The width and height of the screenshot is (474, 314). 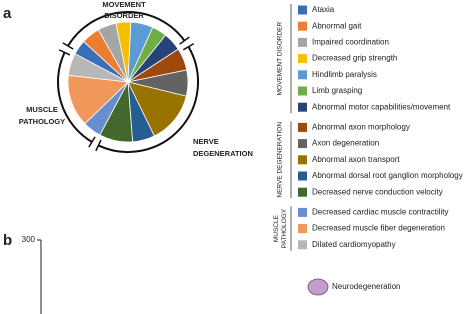 What do you see at coordinates (354, 244) in the screenshot?
I see `legend-label: Dilated cardiomyopathy` at bounding box center [354, 244].